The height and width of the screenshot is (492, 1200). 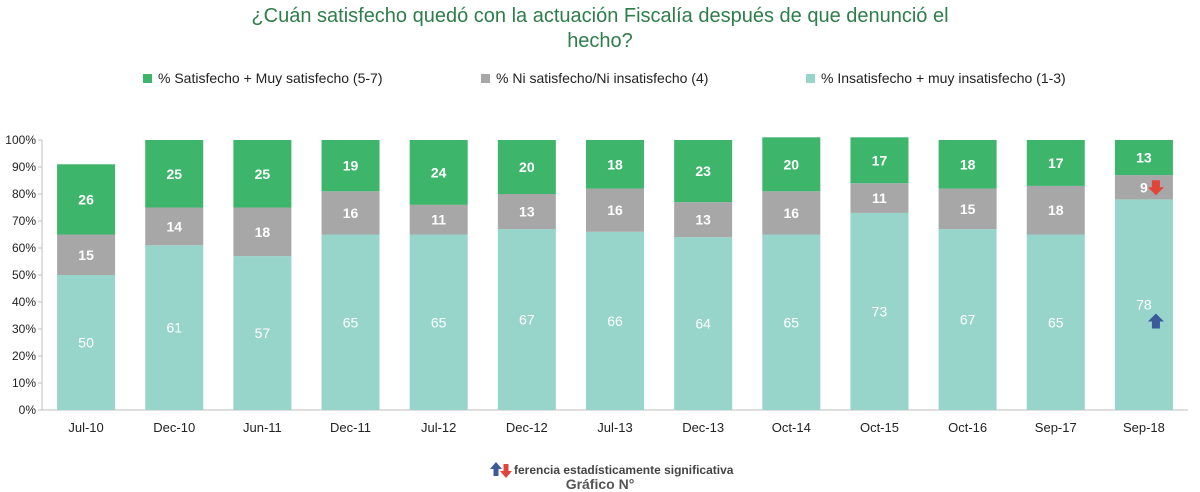 What do you see at coordinates (24, 167) in the screenshot?
I see `y-tick-label: 90%` at bounding box center [24, 167].